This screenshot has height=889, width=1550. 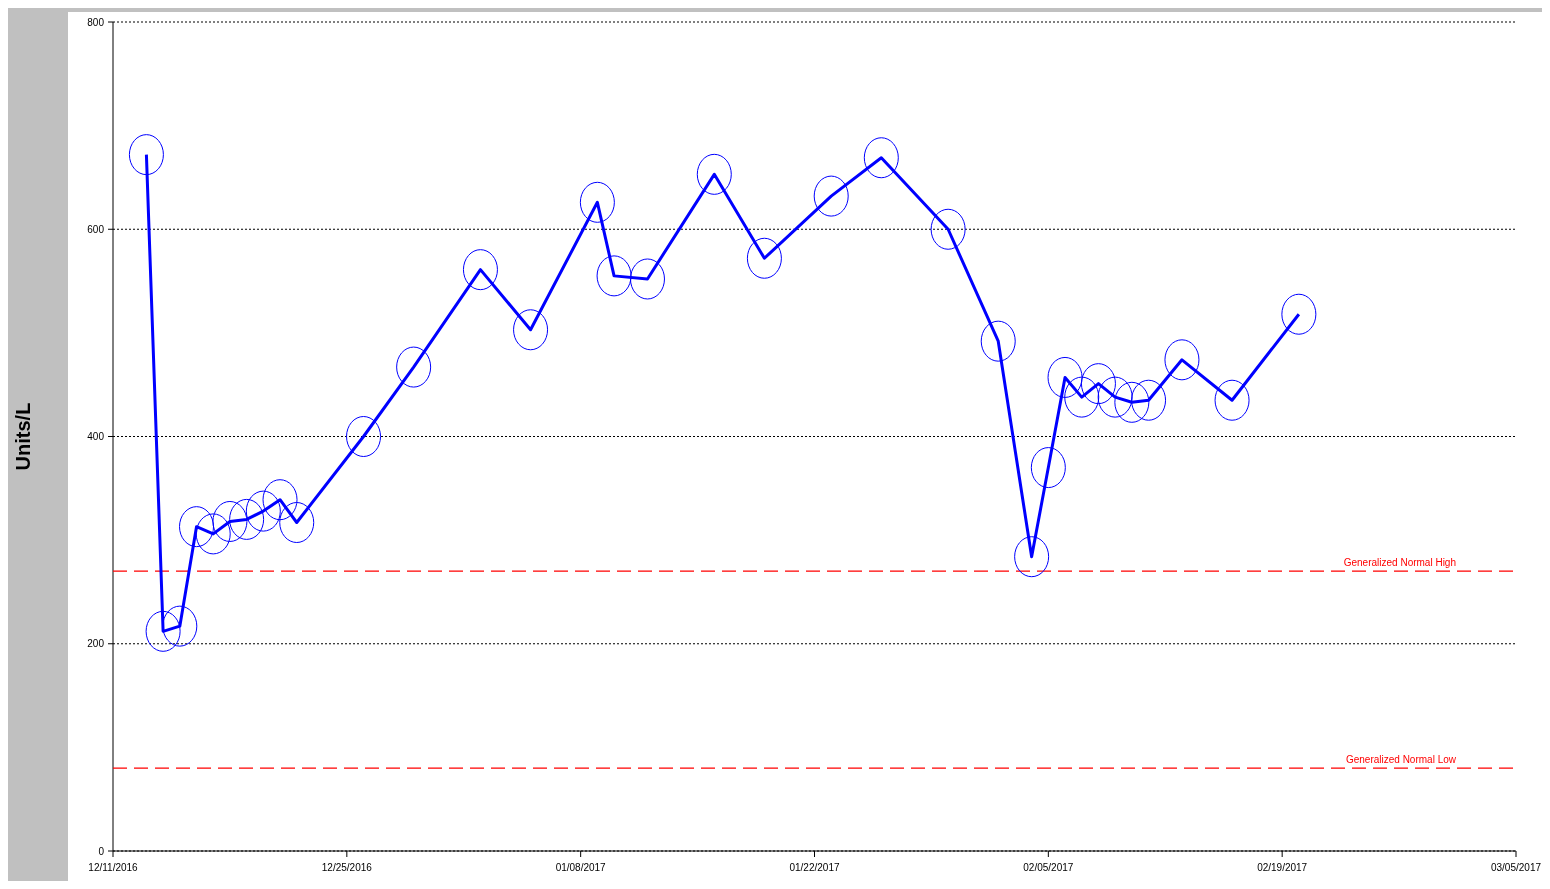 I want to click on x-tick-label: 01/08/2017, so click(x=581, y=867).